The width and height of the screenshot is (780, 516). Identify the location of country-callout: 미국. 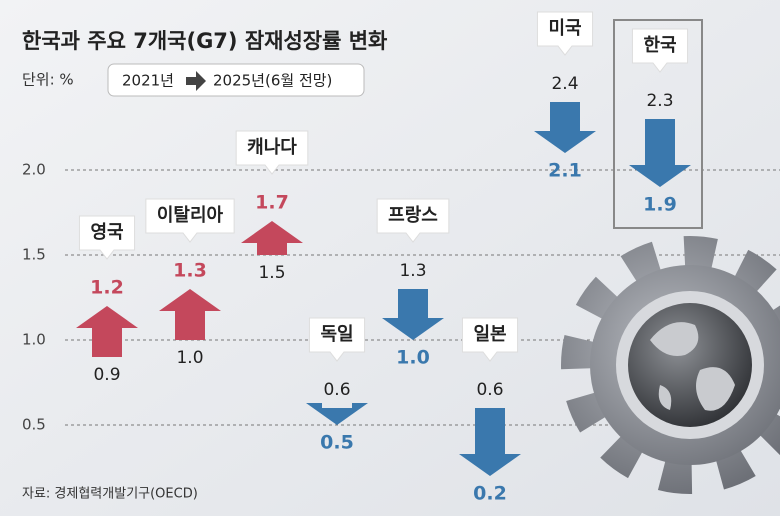
(565, 33).